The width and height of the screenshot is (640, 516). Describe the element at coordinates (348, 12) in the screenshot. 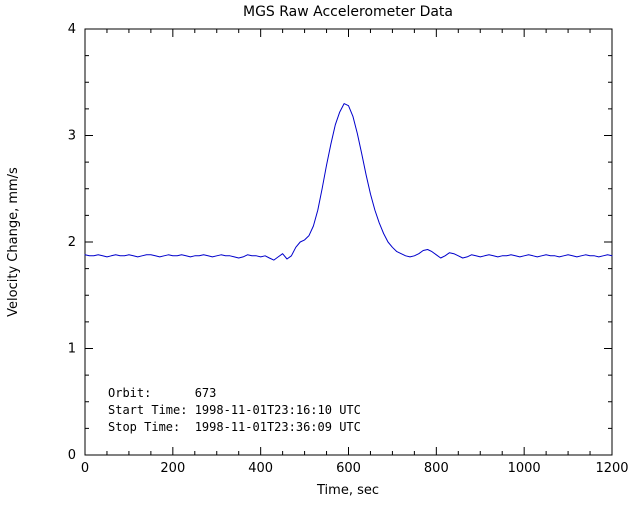

I see `chart-title: MGS Raw Accelerometer Data` at that location.